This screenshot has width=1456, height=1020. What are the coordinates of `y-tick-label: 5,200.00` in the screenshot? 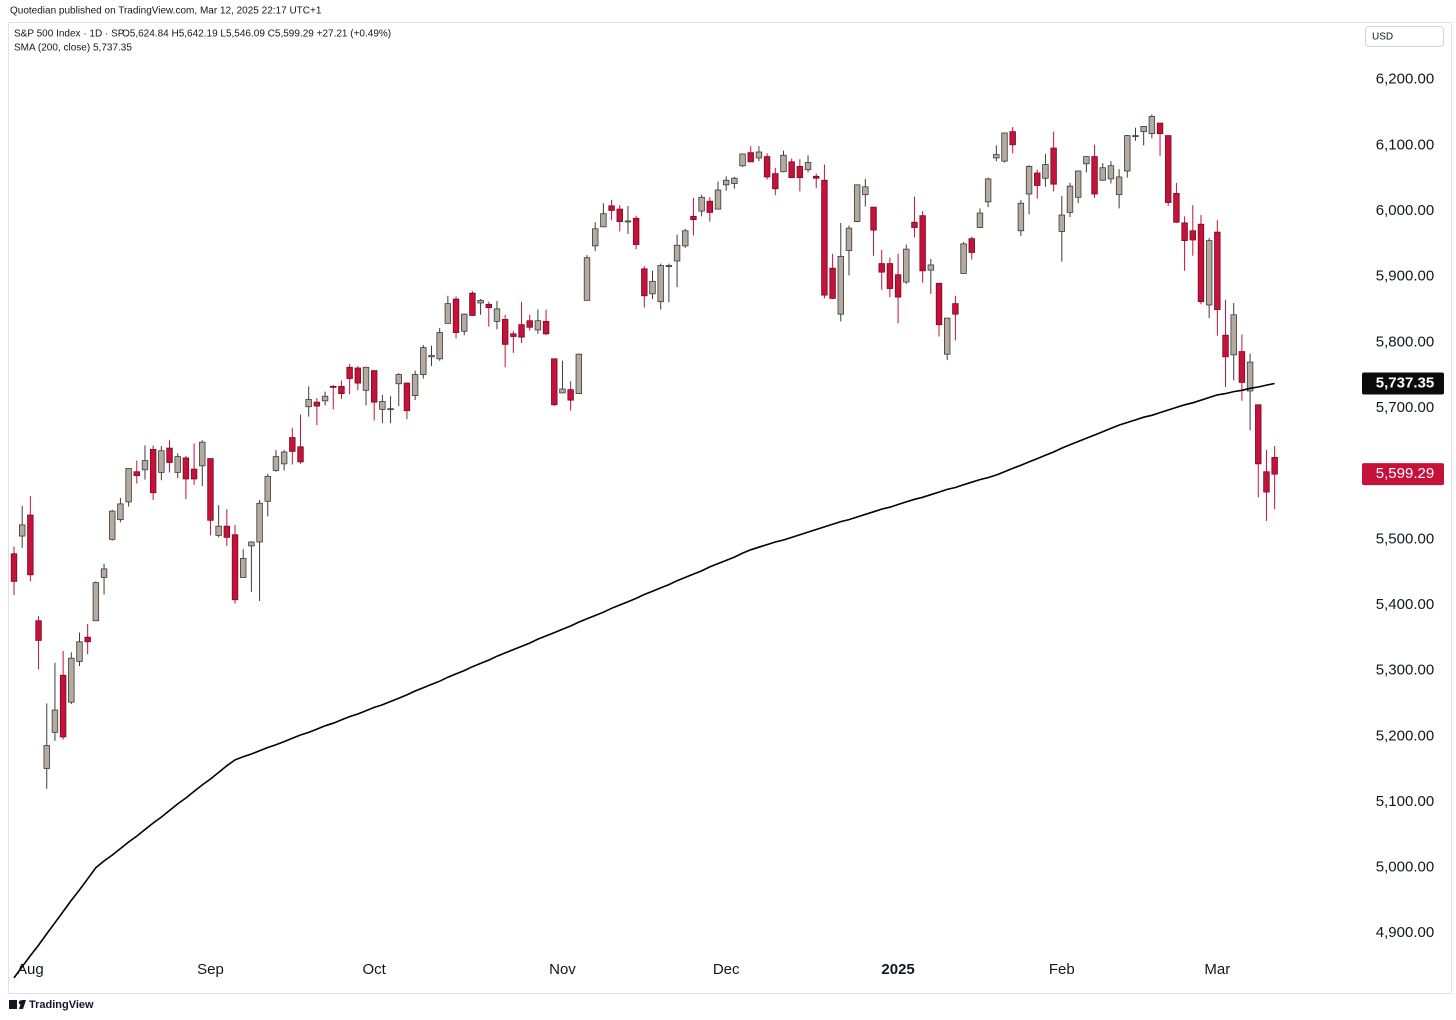 It's located at (1405, 735).